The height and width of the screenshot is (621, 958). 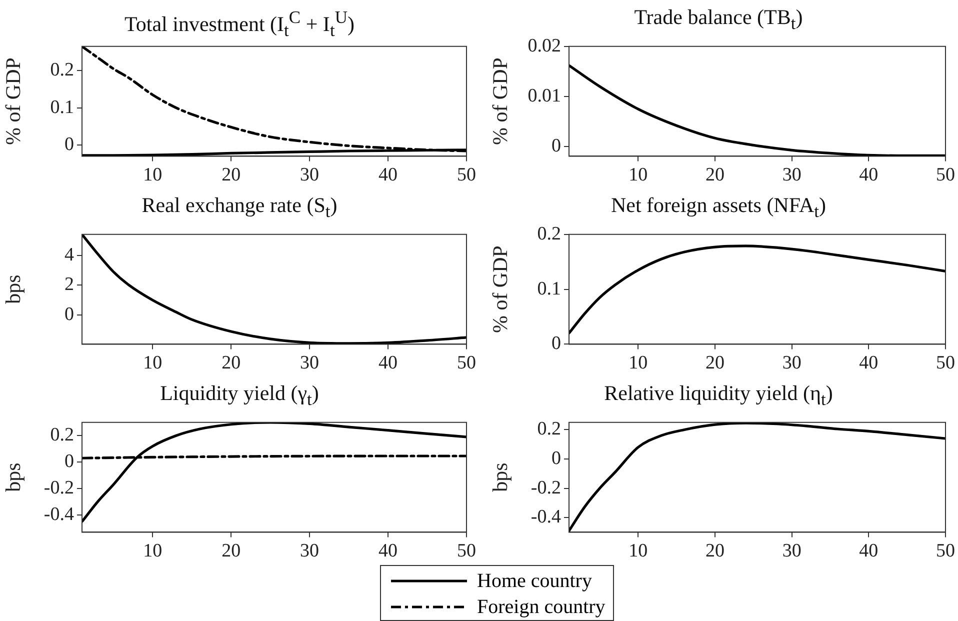 I want to click on chart-title: Liquidity yield (γ$_{t}$), so click(x=239, y=396).